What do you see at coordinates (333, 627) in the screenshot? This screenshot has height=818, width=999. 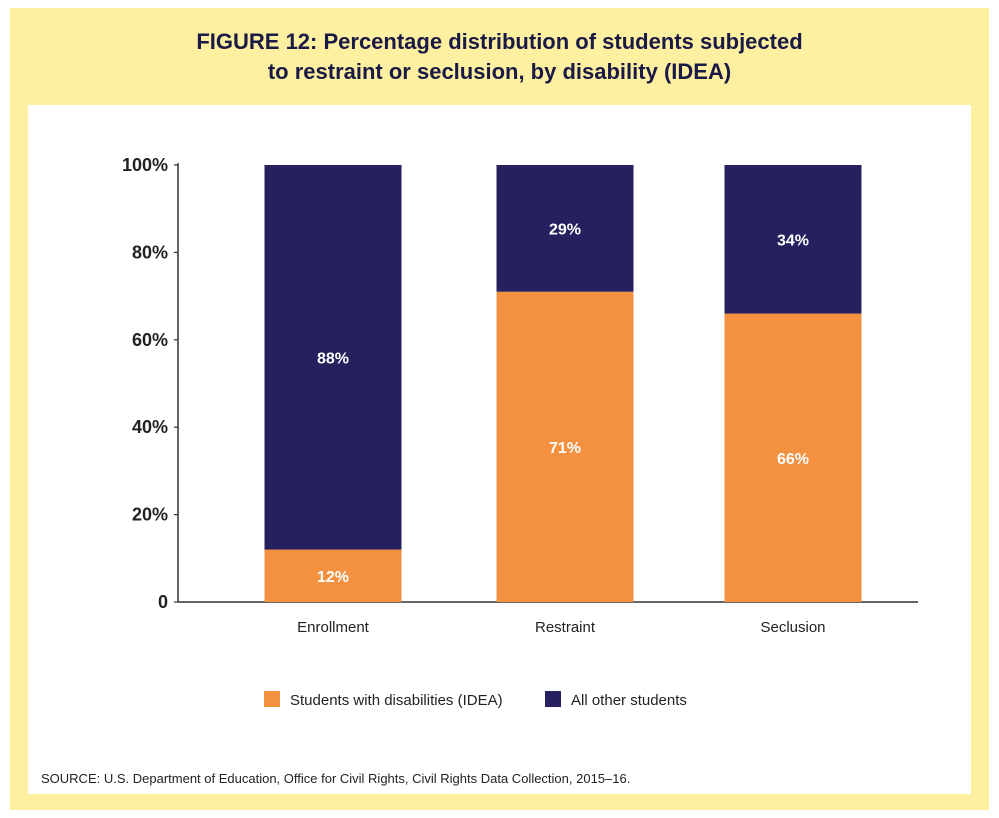 I see `x-category-label-enrollment: Enrollment` at bounding box center [333, 627].